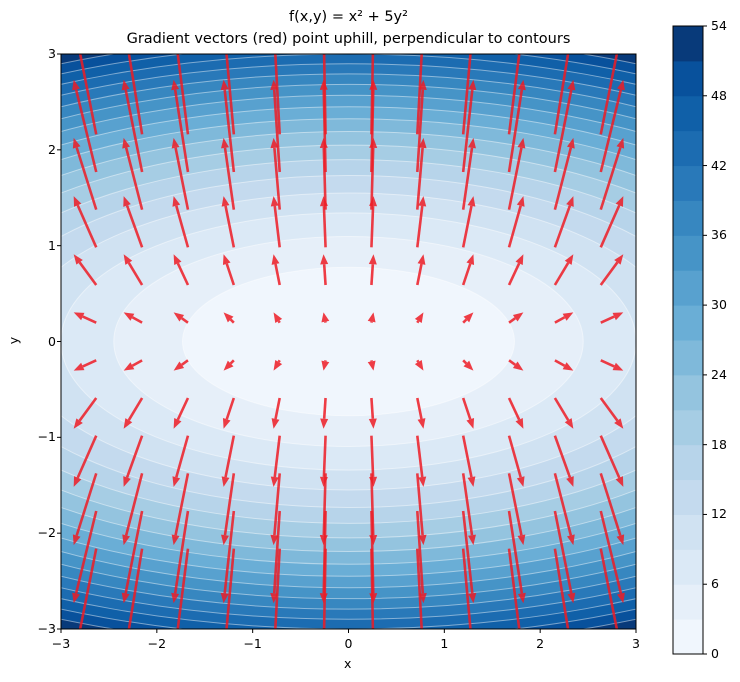  I want to click on colorbar-tick-label: 54, so click(719, 25).